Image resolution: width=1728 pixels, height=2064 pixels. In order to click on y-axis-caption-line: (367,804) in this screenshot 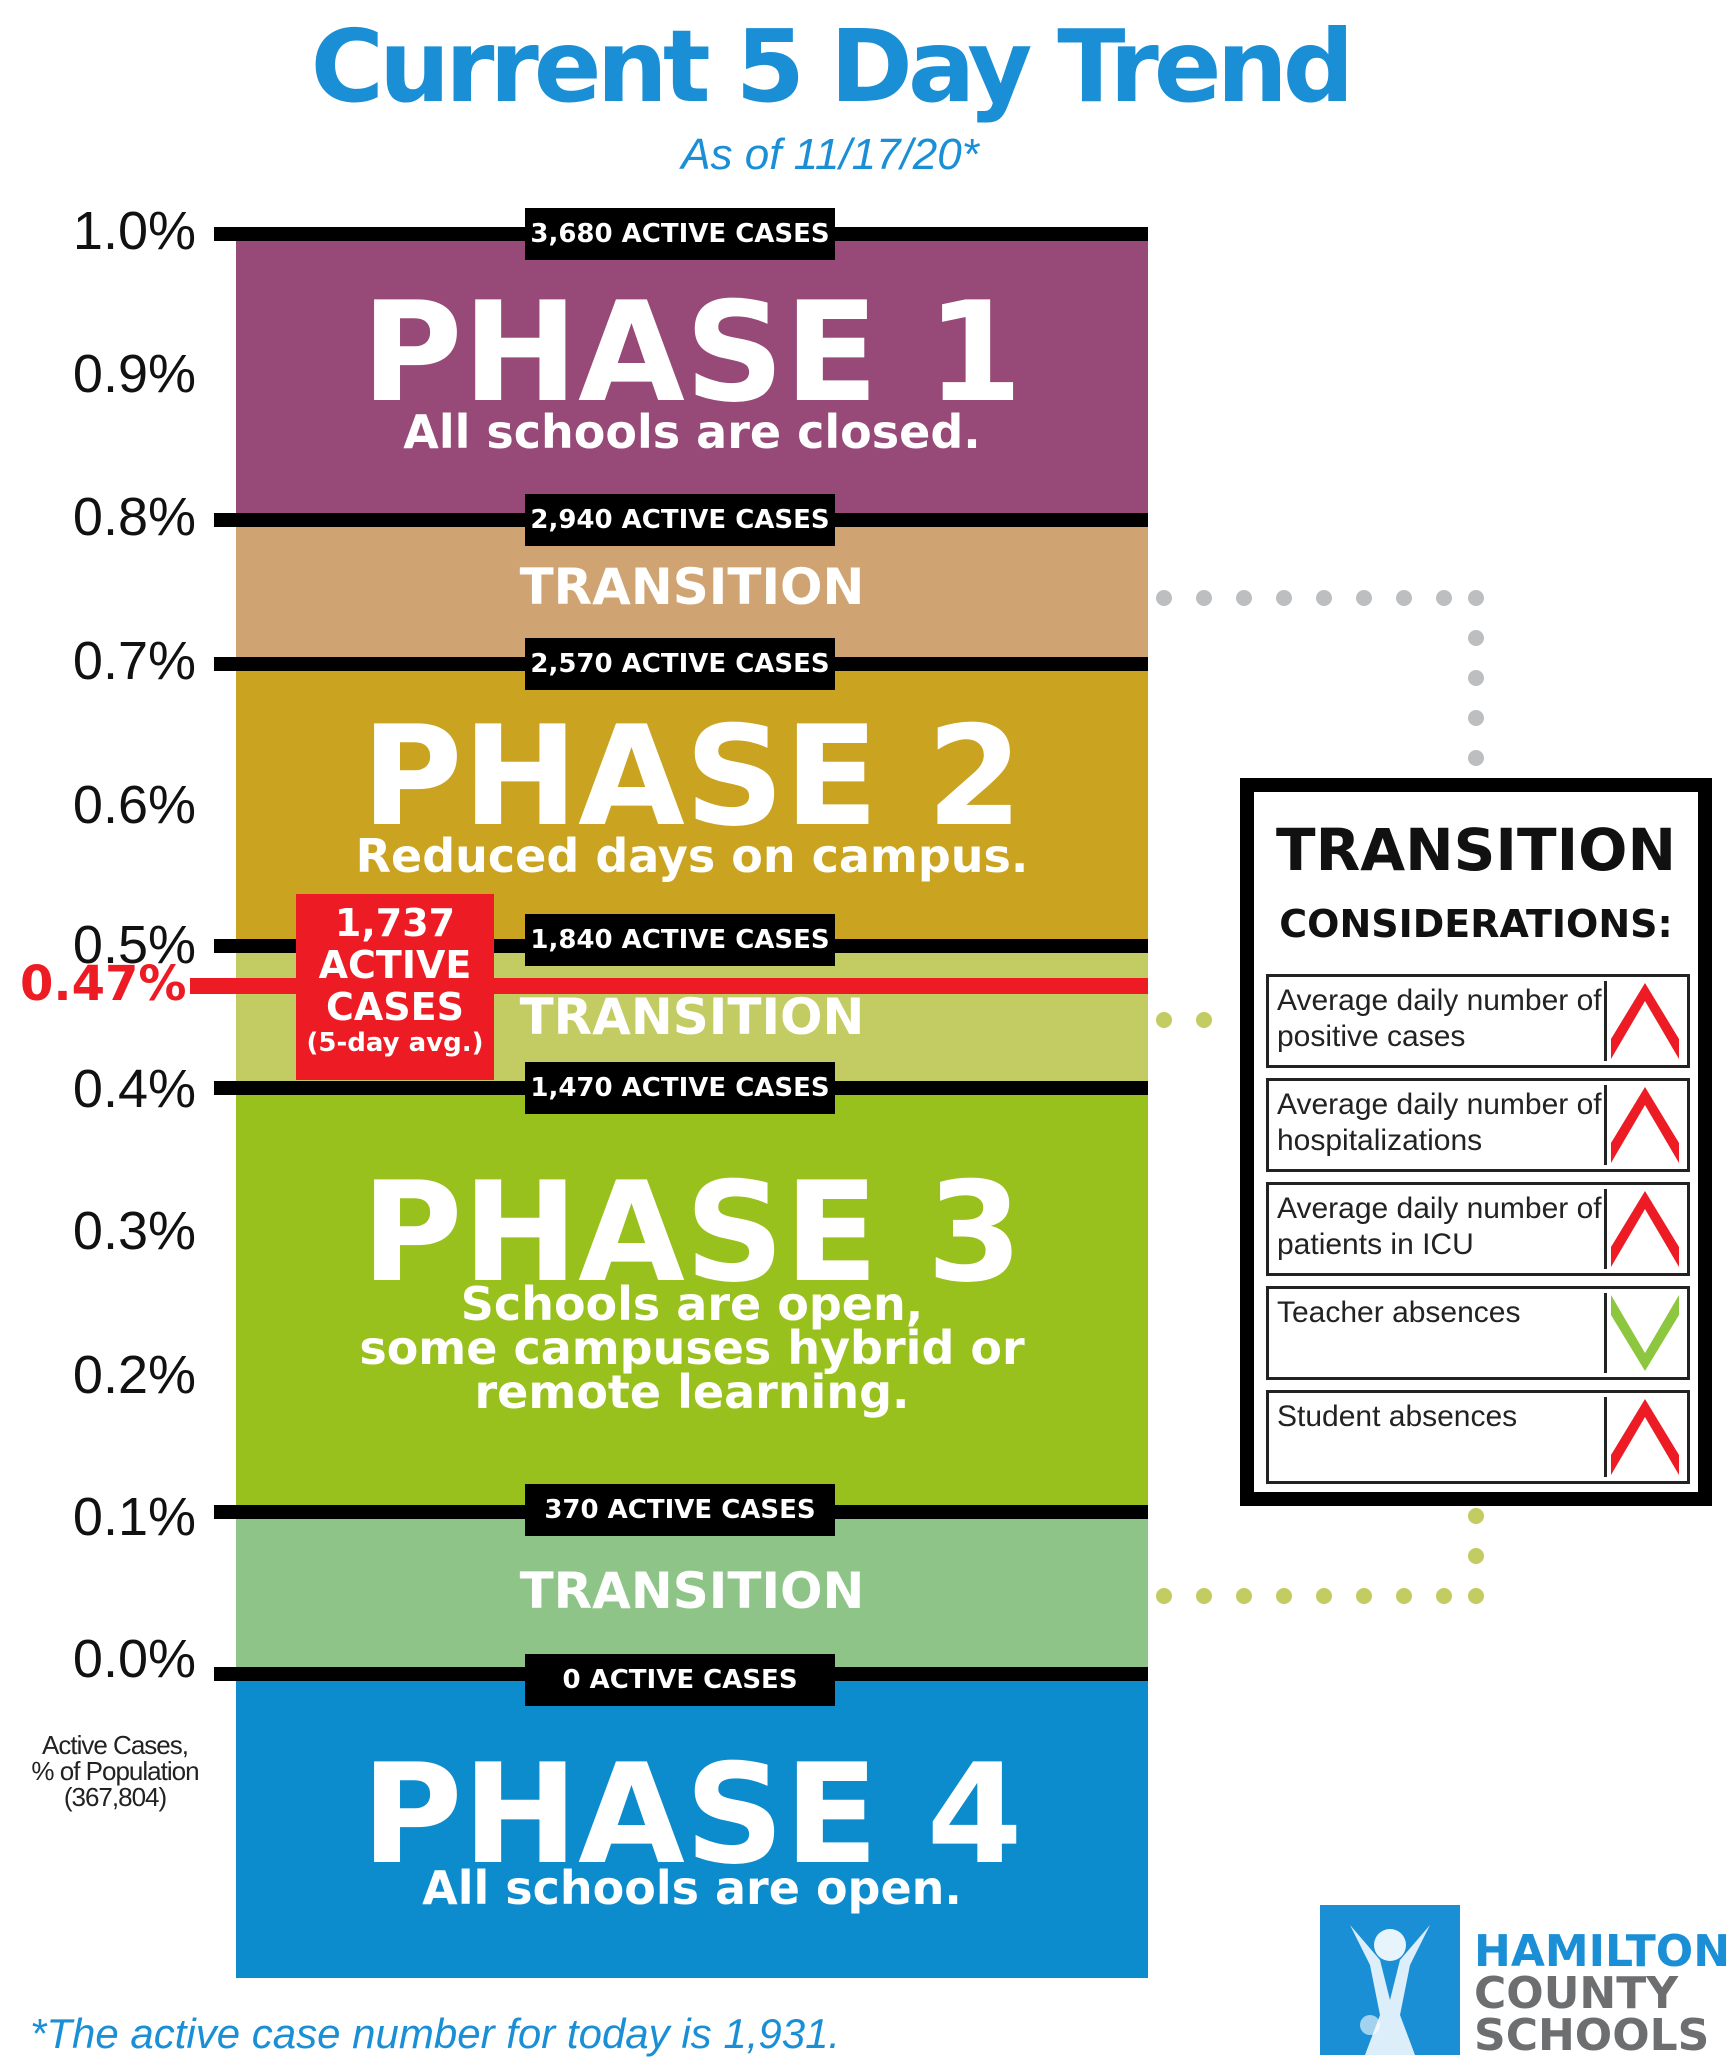, I will do `click(115, 1797)`.